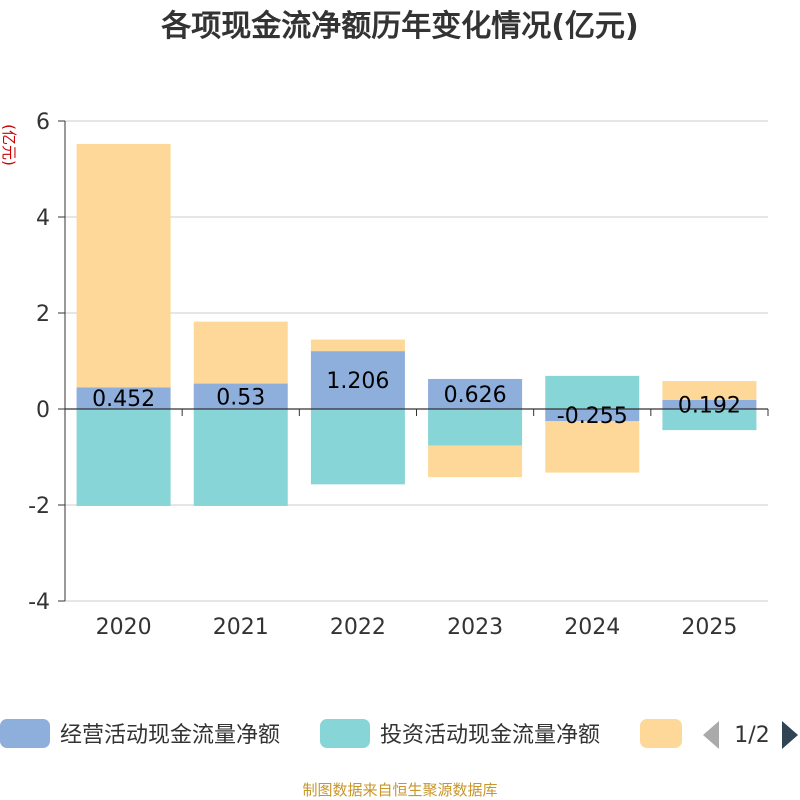  Describe the element at coordinates (475, 427) in the screenshot. I see `bar-series1-2023` at that location.